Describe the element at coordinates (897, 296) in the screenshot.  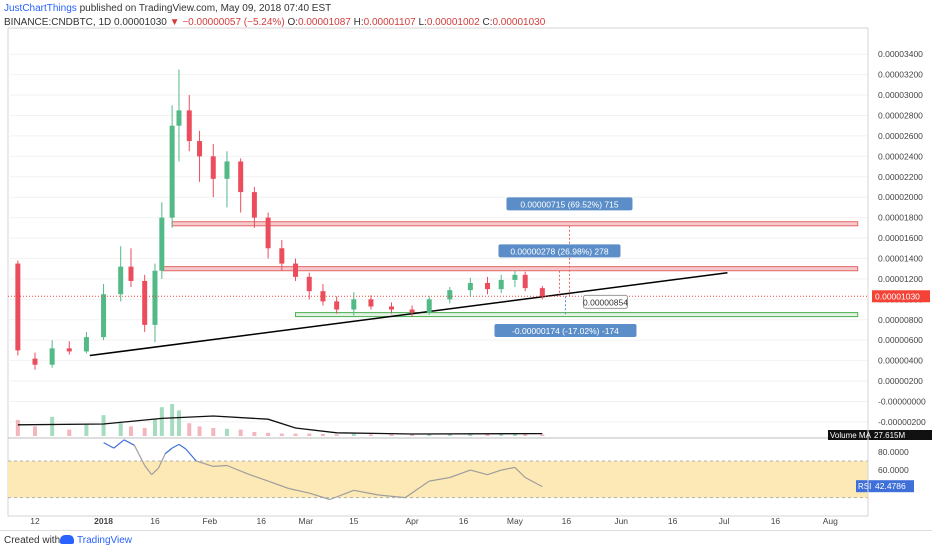
I see `last-price-tag: 0.00001030` at that location.